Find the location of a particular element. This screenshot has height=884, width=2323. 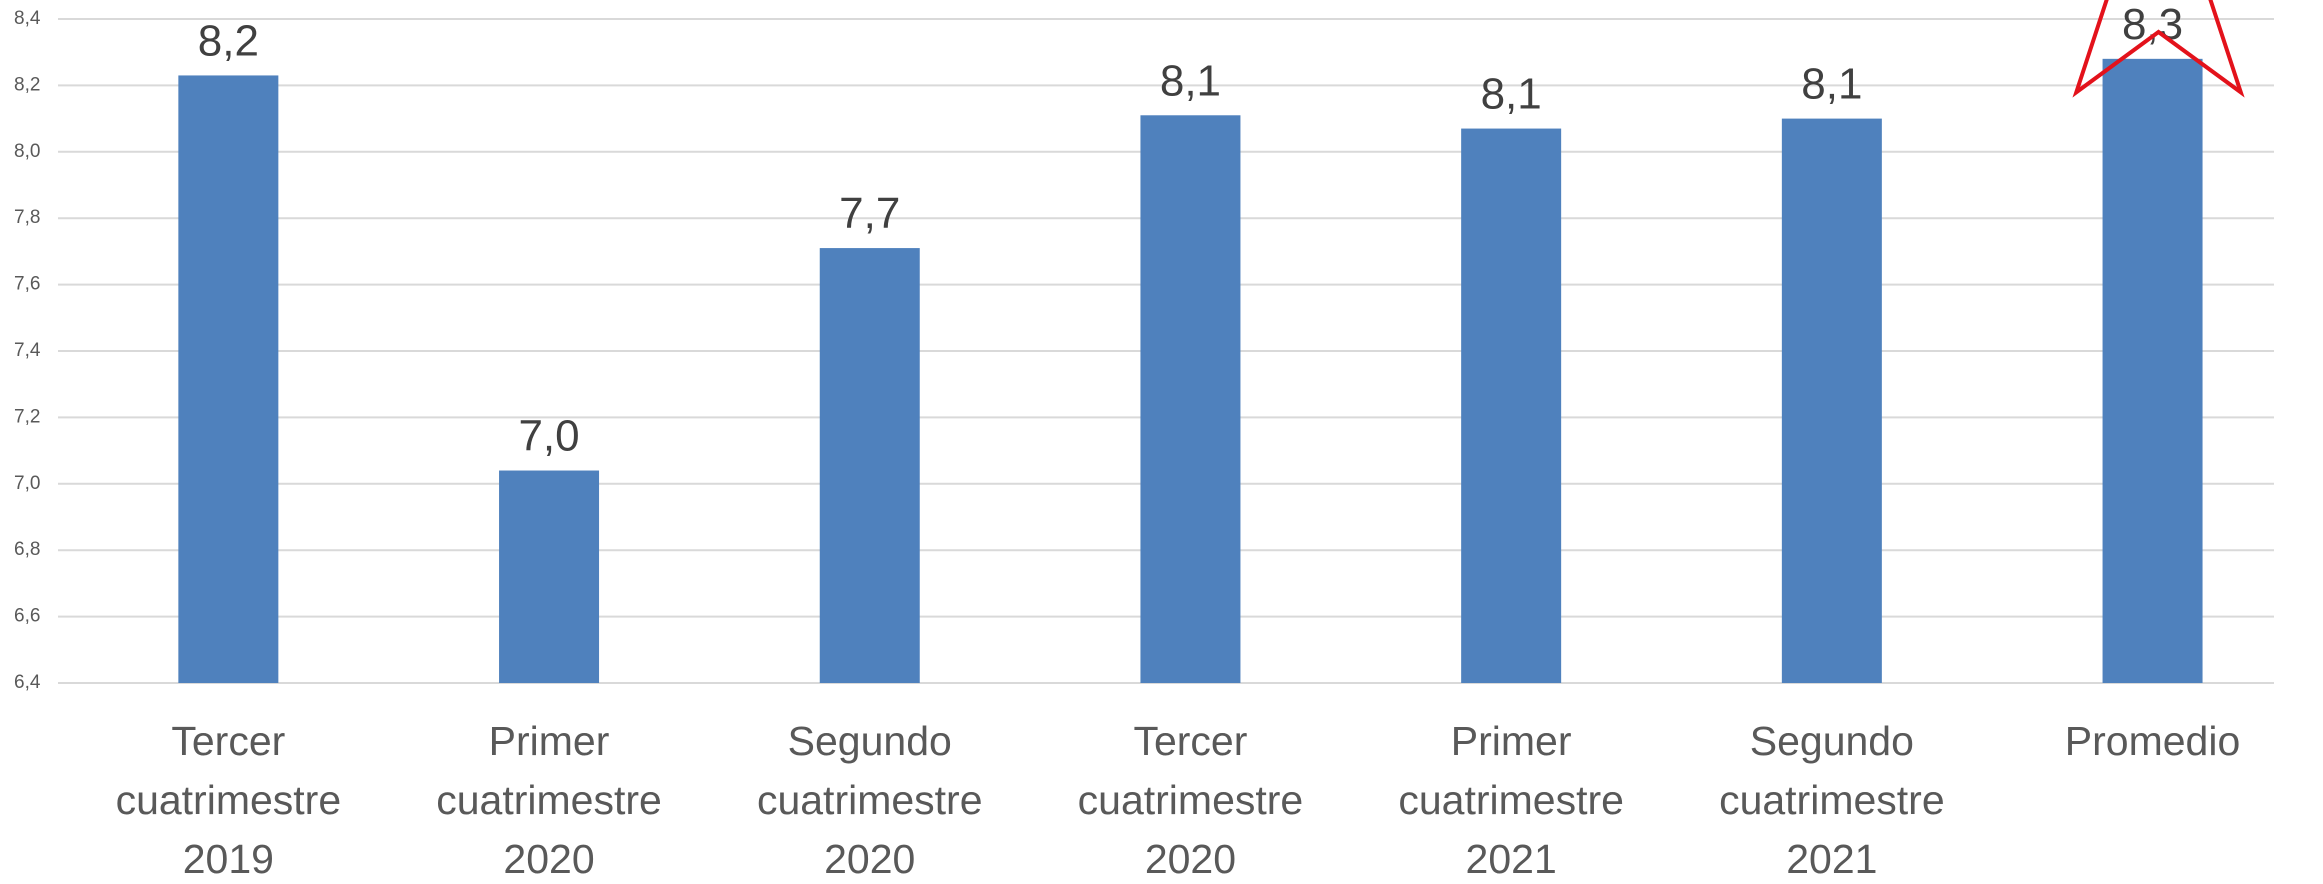

x-tick-label: Promedio is located at coordinates (2152, 741).